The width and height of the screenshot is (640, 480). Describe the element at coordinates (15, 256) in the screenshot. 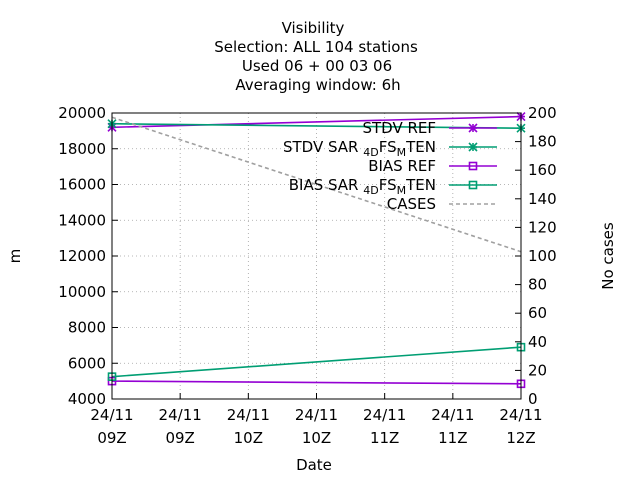

I see `y-axis-label: m` at that location.